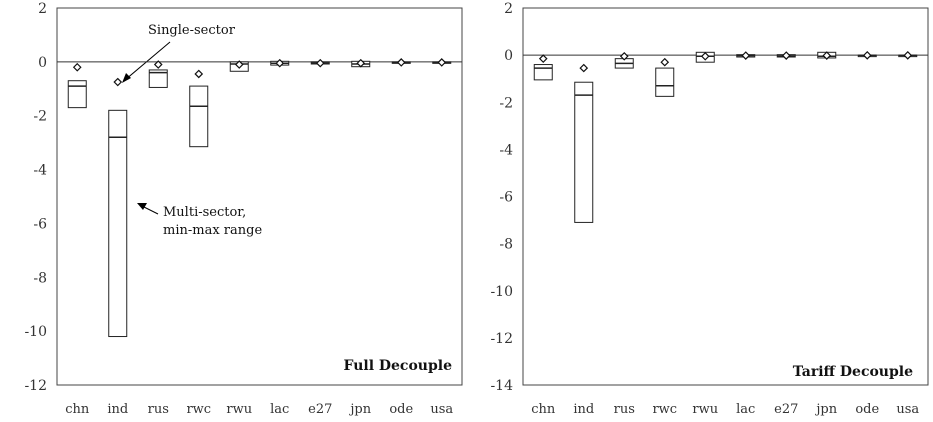 Image resolution: width=933 pixels, height=422 pixels. I want to click on y-tick-label: -14, so click(501, 386).